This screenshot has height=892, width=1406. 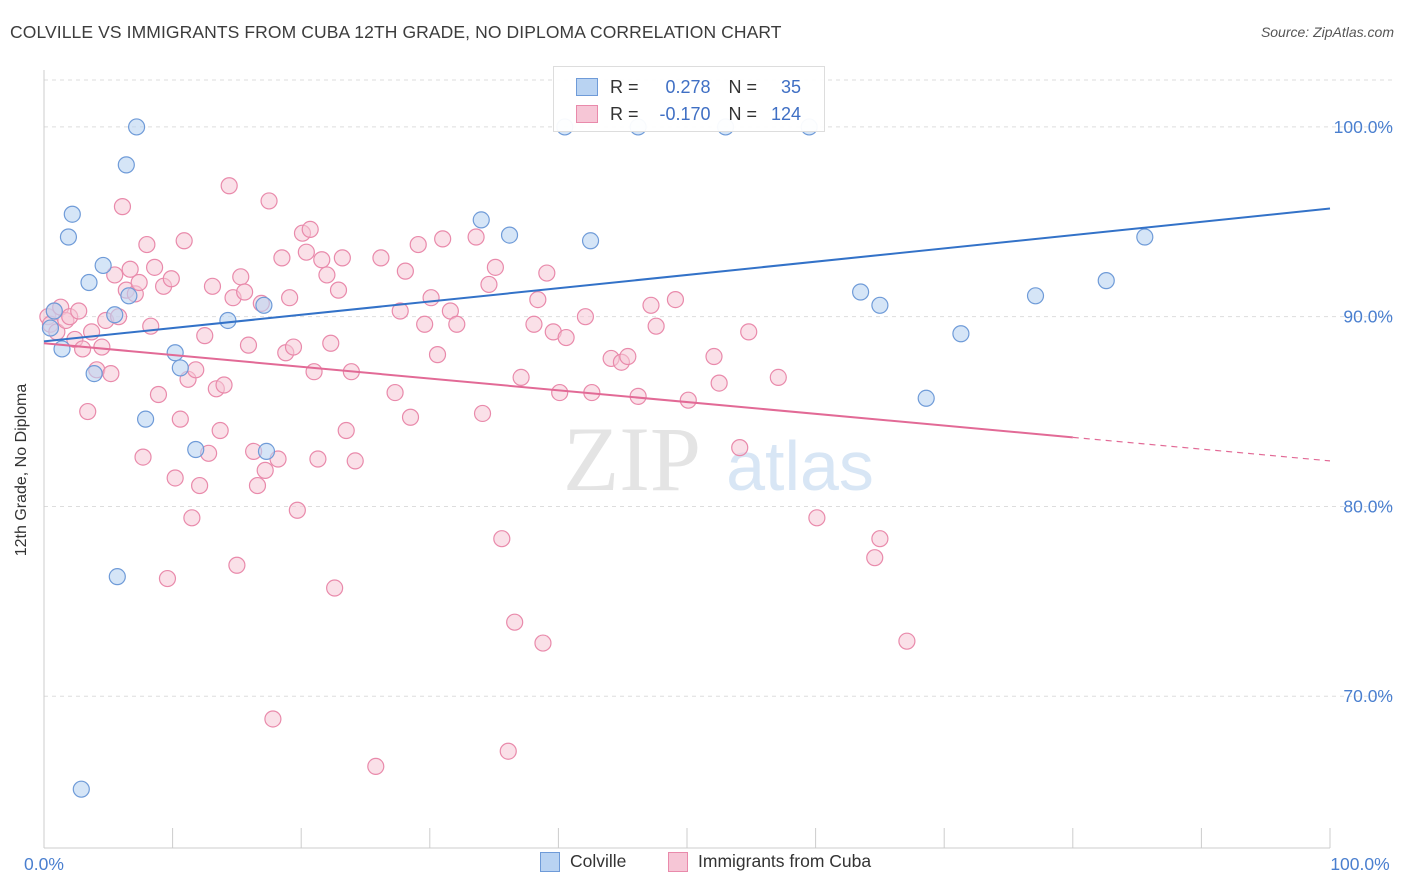 What do you see at coordinates (689, 99) in the screenshot?
I see `correlation-legend: R = 0.278 N = 35 R = -0.170 N = 124` at bounding box center [689, 99].